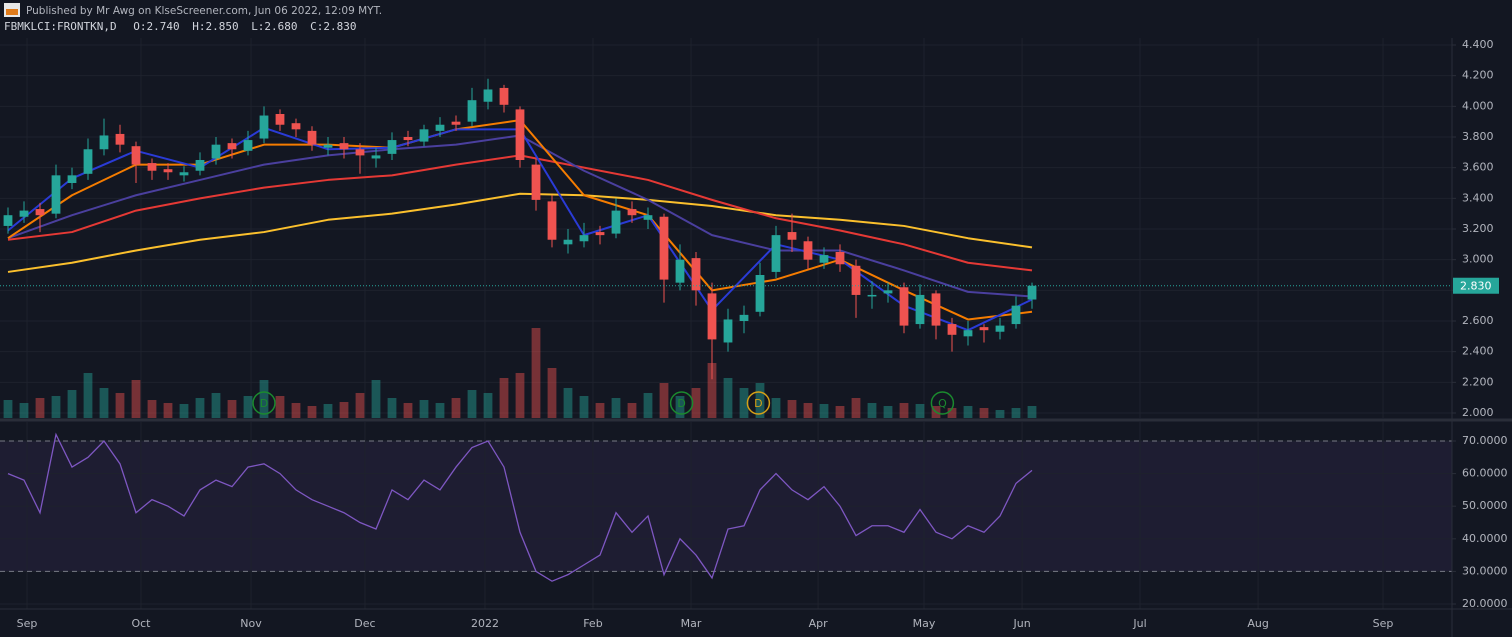 The width and height of the screenshot is (1512, 637). What do you see at coordinates (1139, 623) in the screenshot?
I see `x-tick-label: Jul` at bounding box center [1139, 623].